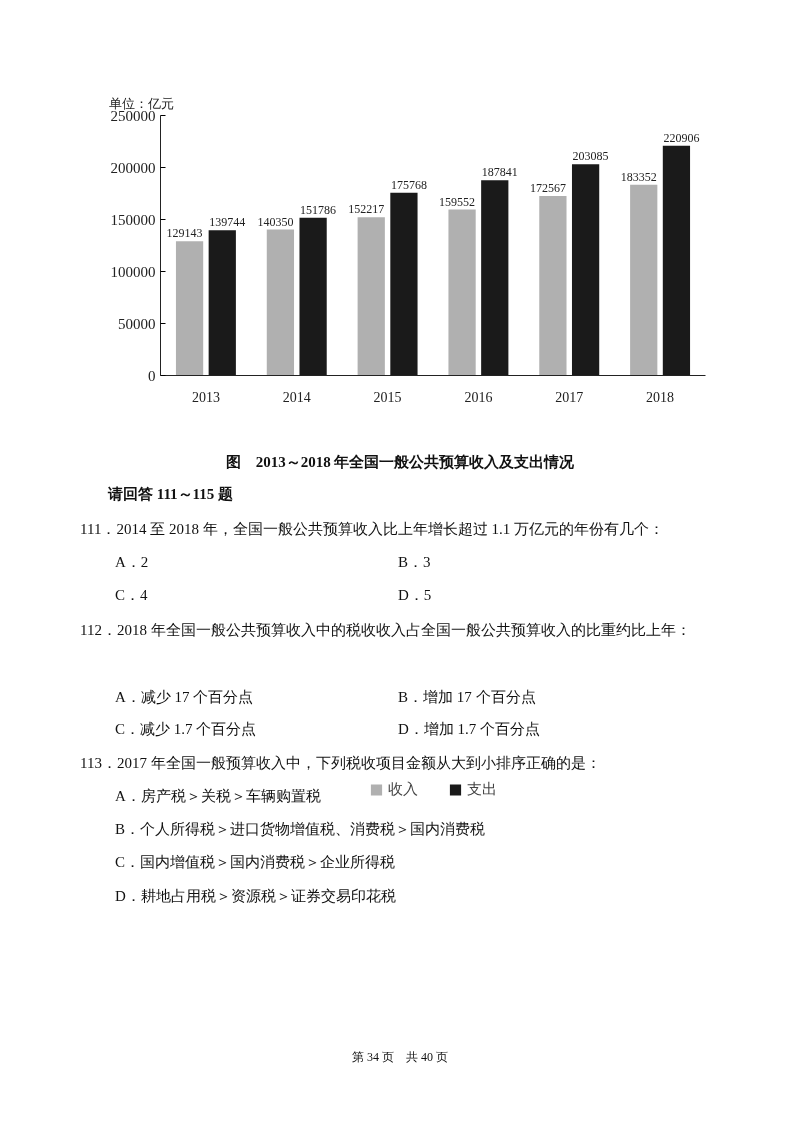  What do you see at coordinates (184, 697) in the screenshot?
I see `text: A．减少 17 个百分点` at bounding box center [184, 697].